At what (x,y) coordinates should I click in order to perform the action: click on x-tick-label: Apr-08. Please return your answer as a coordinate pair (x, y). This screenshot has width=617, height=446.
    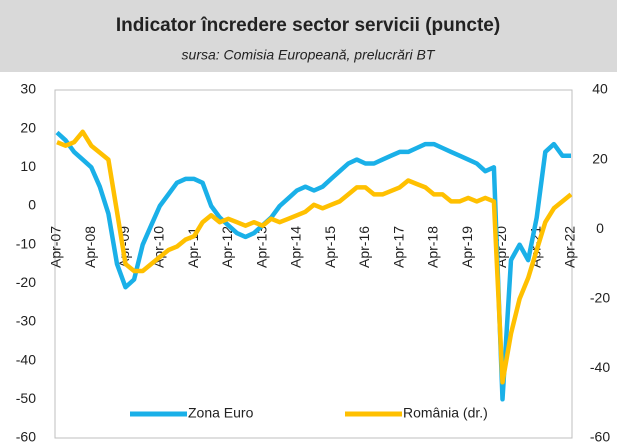
    Looking at the image, I should click on (90, 247).